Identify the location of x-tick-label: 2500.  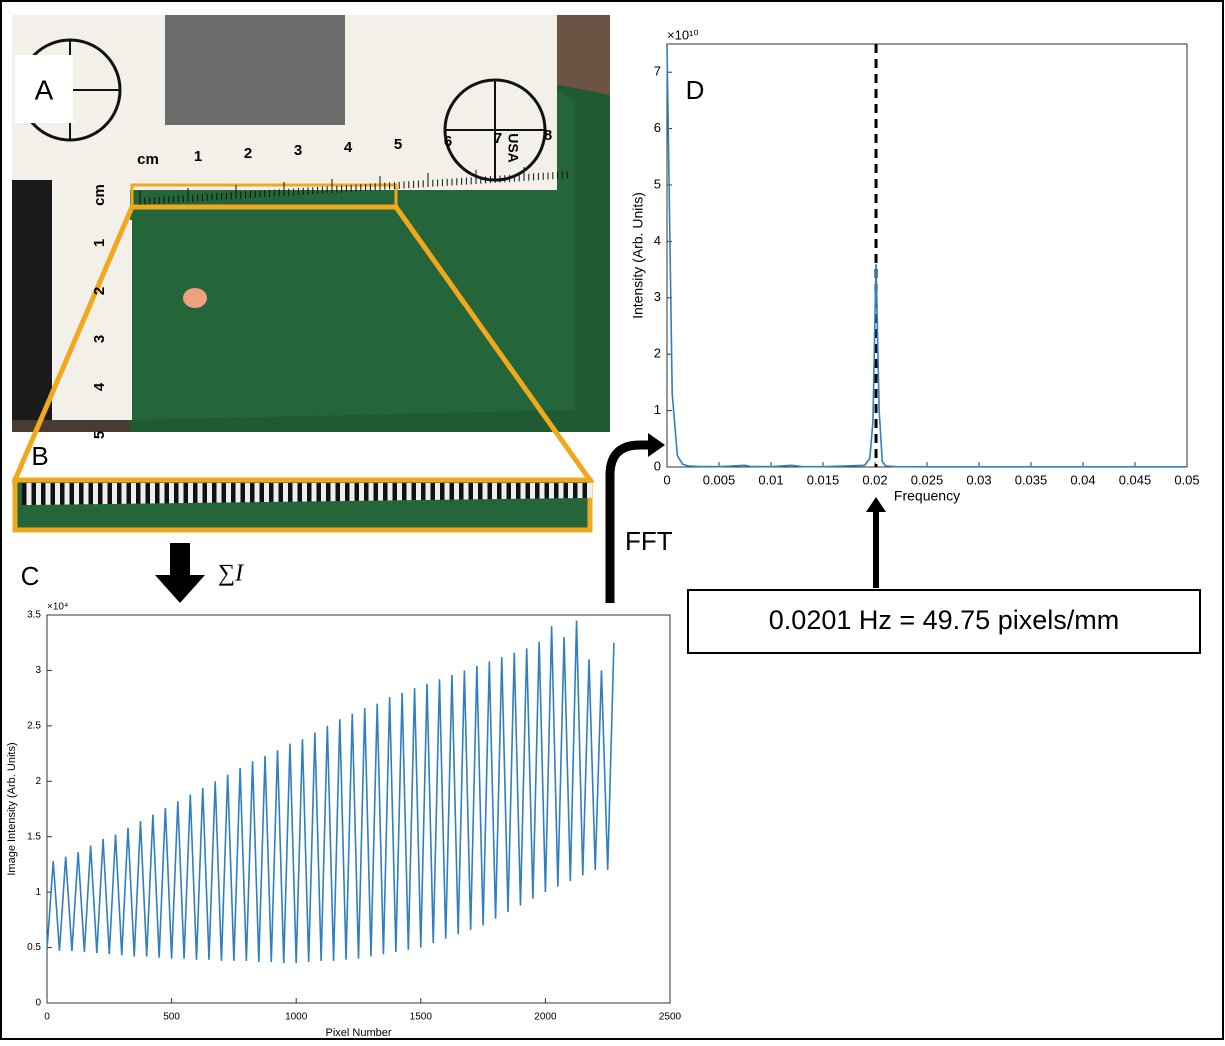
(670, 1017).